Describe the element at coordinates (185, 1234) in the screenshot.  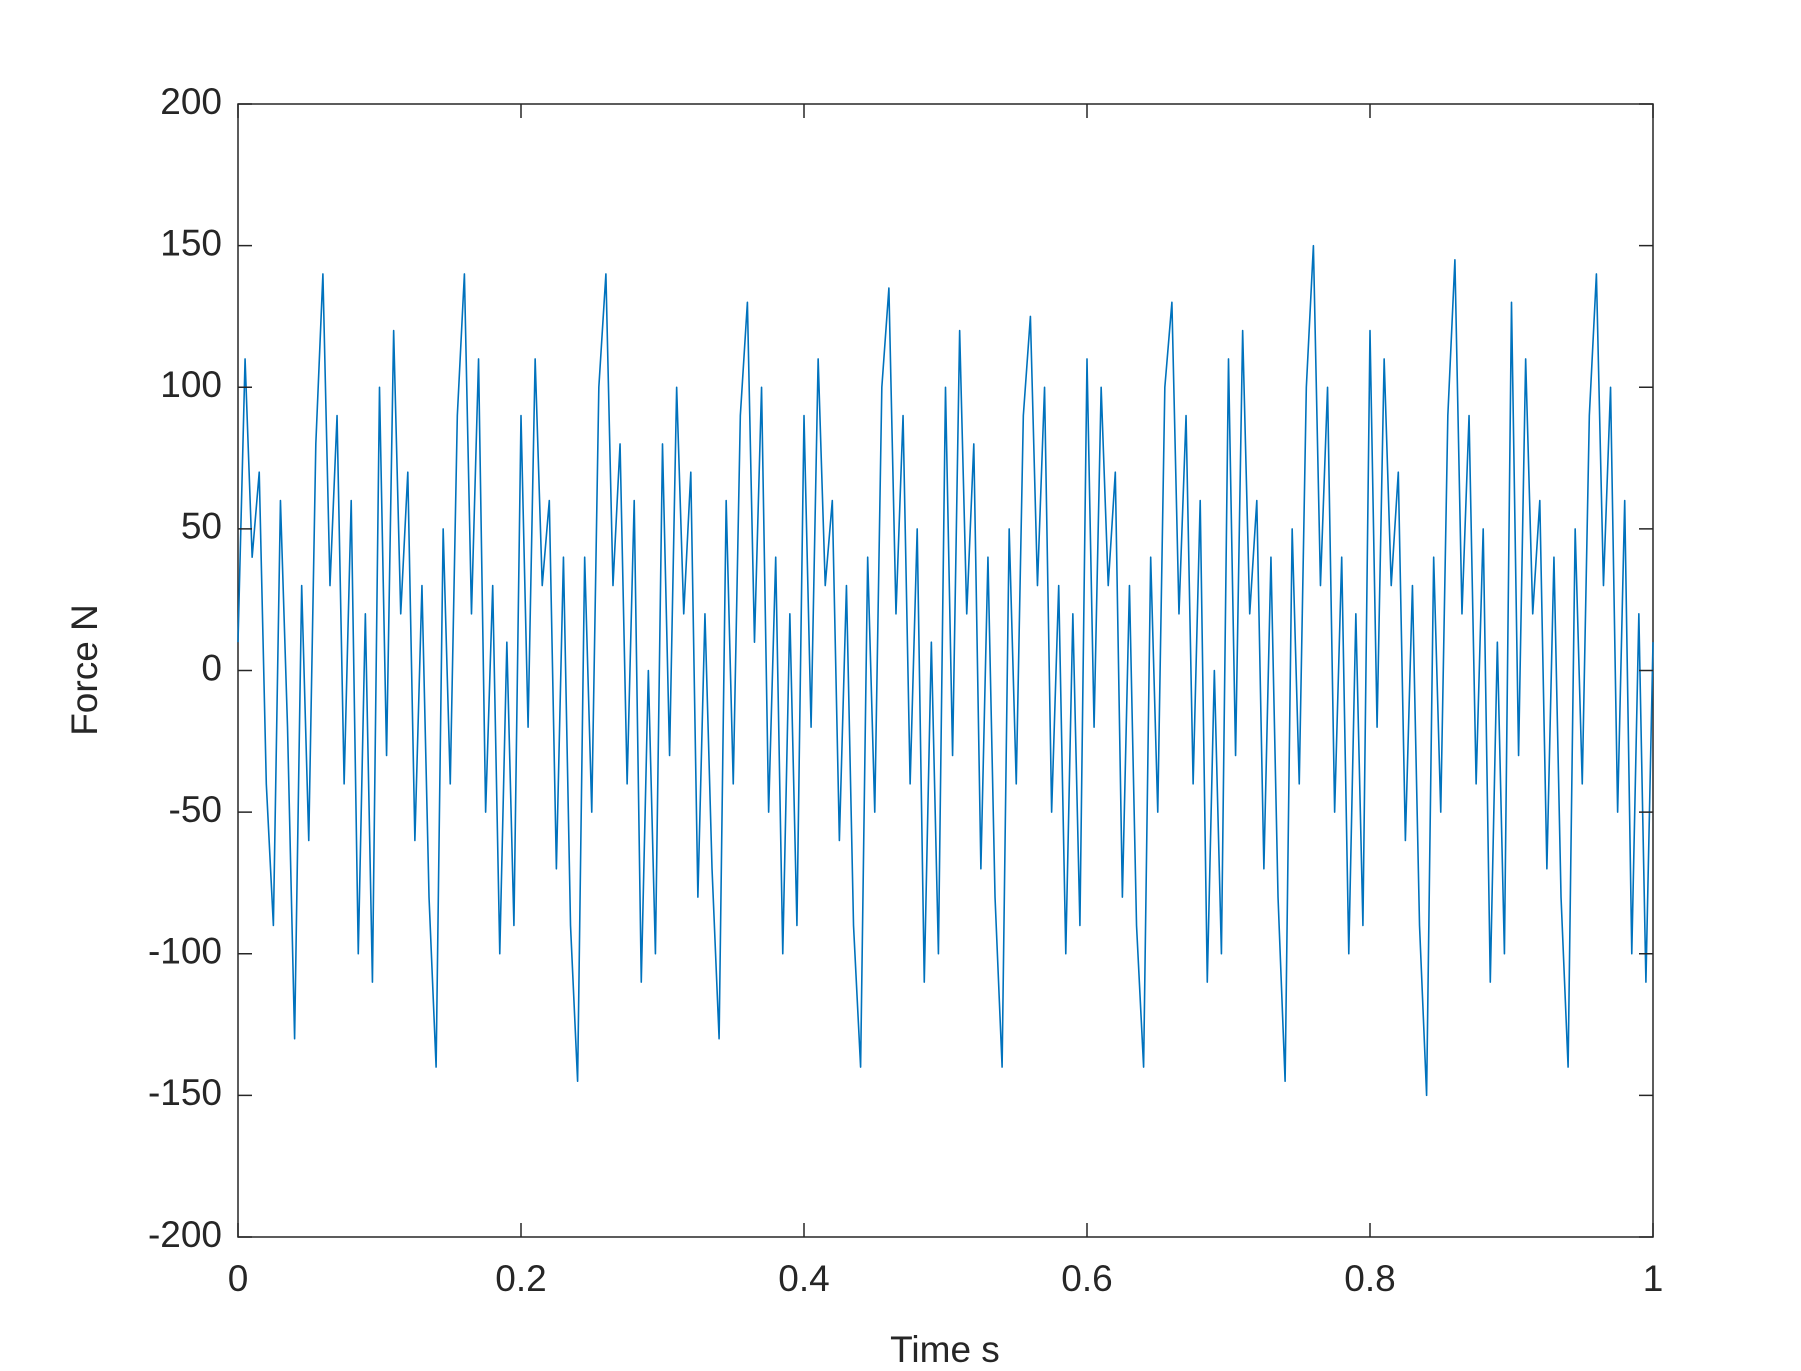
I see `y-tick-label: -200` at that location.